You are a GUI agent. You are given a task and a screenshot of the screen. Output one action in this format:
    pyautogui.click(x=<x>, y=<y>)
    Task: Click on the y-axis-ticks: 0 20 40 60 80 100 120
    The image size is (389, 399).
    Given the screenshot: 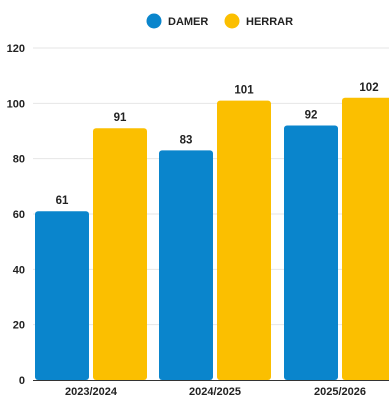 What is the action you would take?
    pyautogui.click(x=16, y=215)
    